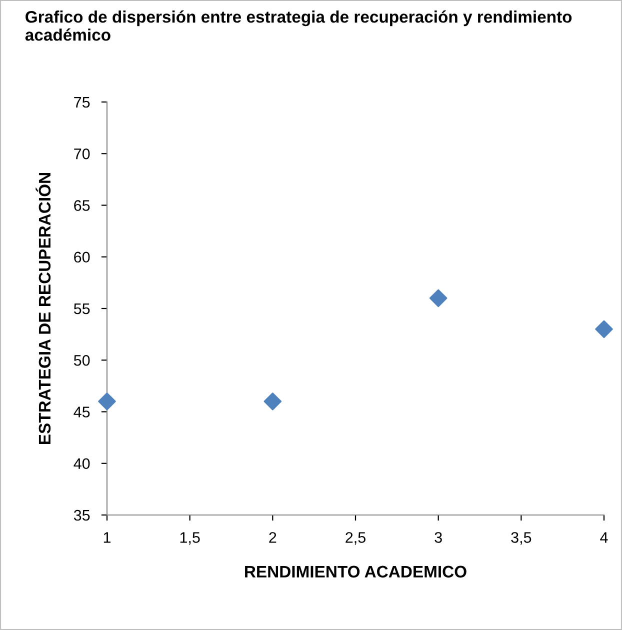 This screenshot has width=622, height=630. What do you see at coordinates (521, 538) in the screenshot?
I see `x-tick-label: 3,5` at bounding box center [521, 538].